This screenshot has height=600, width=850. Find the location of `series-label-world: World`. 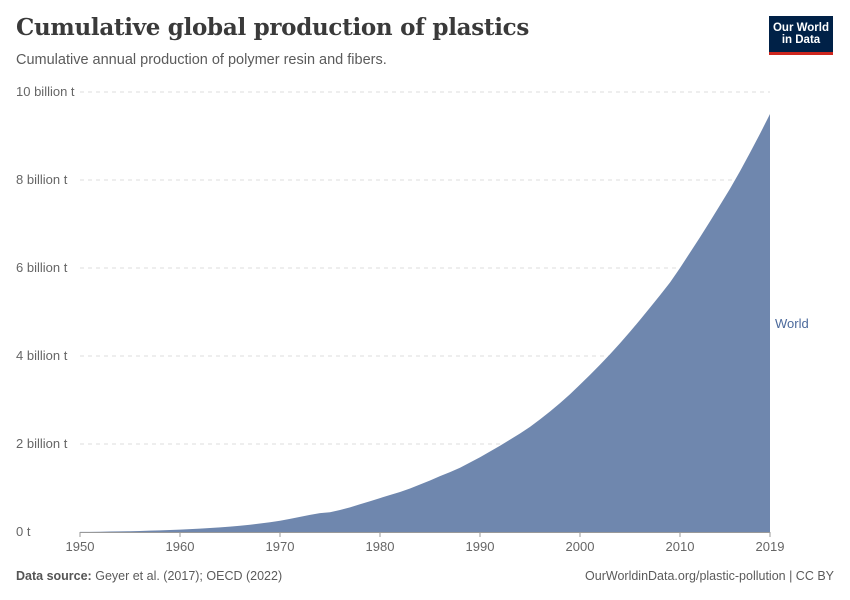

series-label-world: World is located at coordinates (792, 323).